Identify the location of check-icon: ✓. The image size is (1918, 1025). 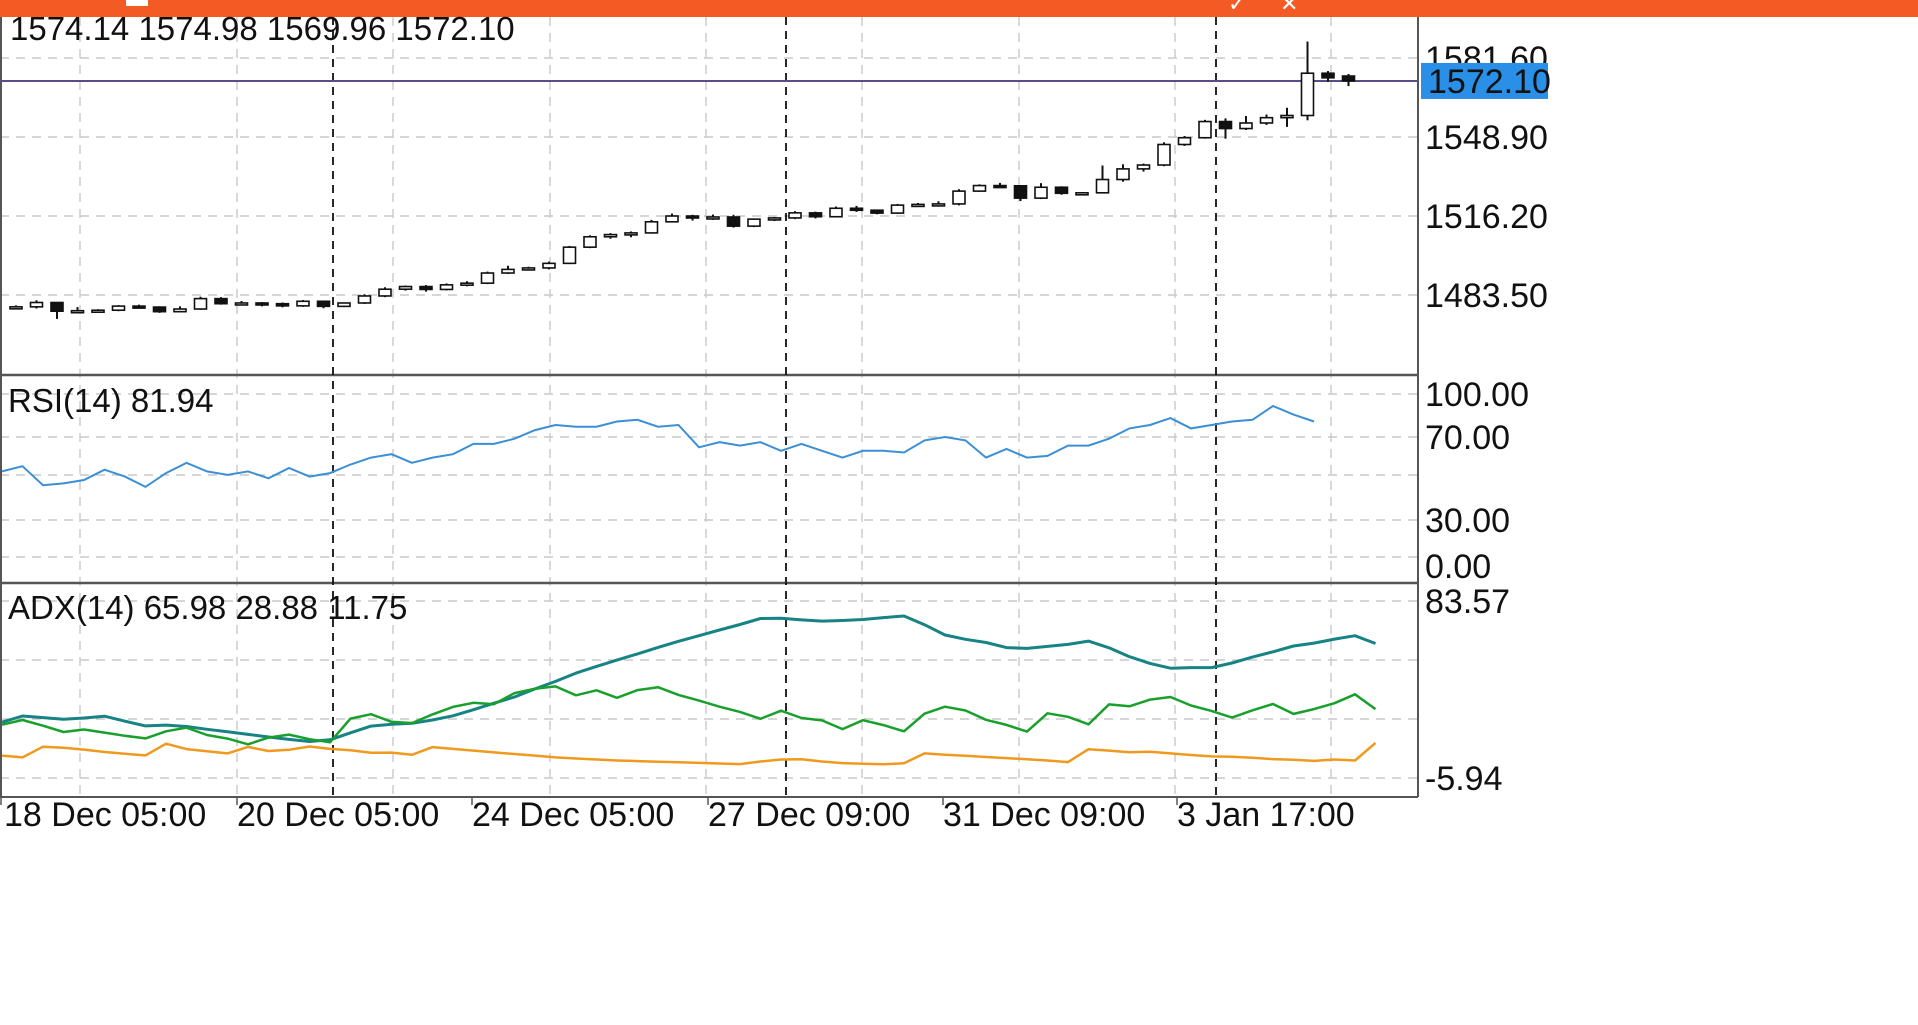
(1237, 8).